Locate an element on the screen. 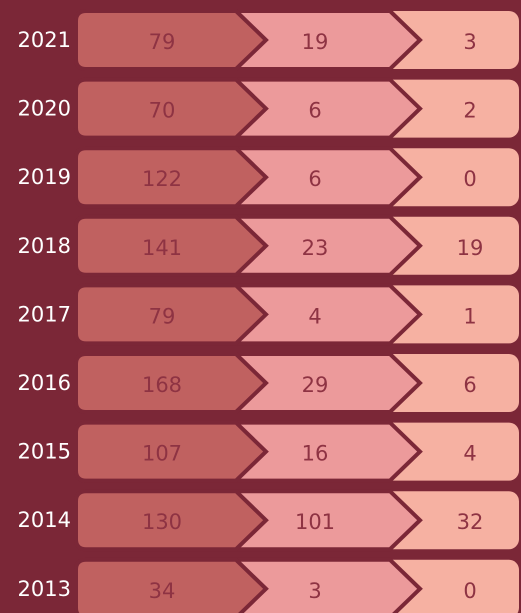 The height and width of the screenshot is (613, 521). stage-value: 34 is located at coordinates (162, 591).